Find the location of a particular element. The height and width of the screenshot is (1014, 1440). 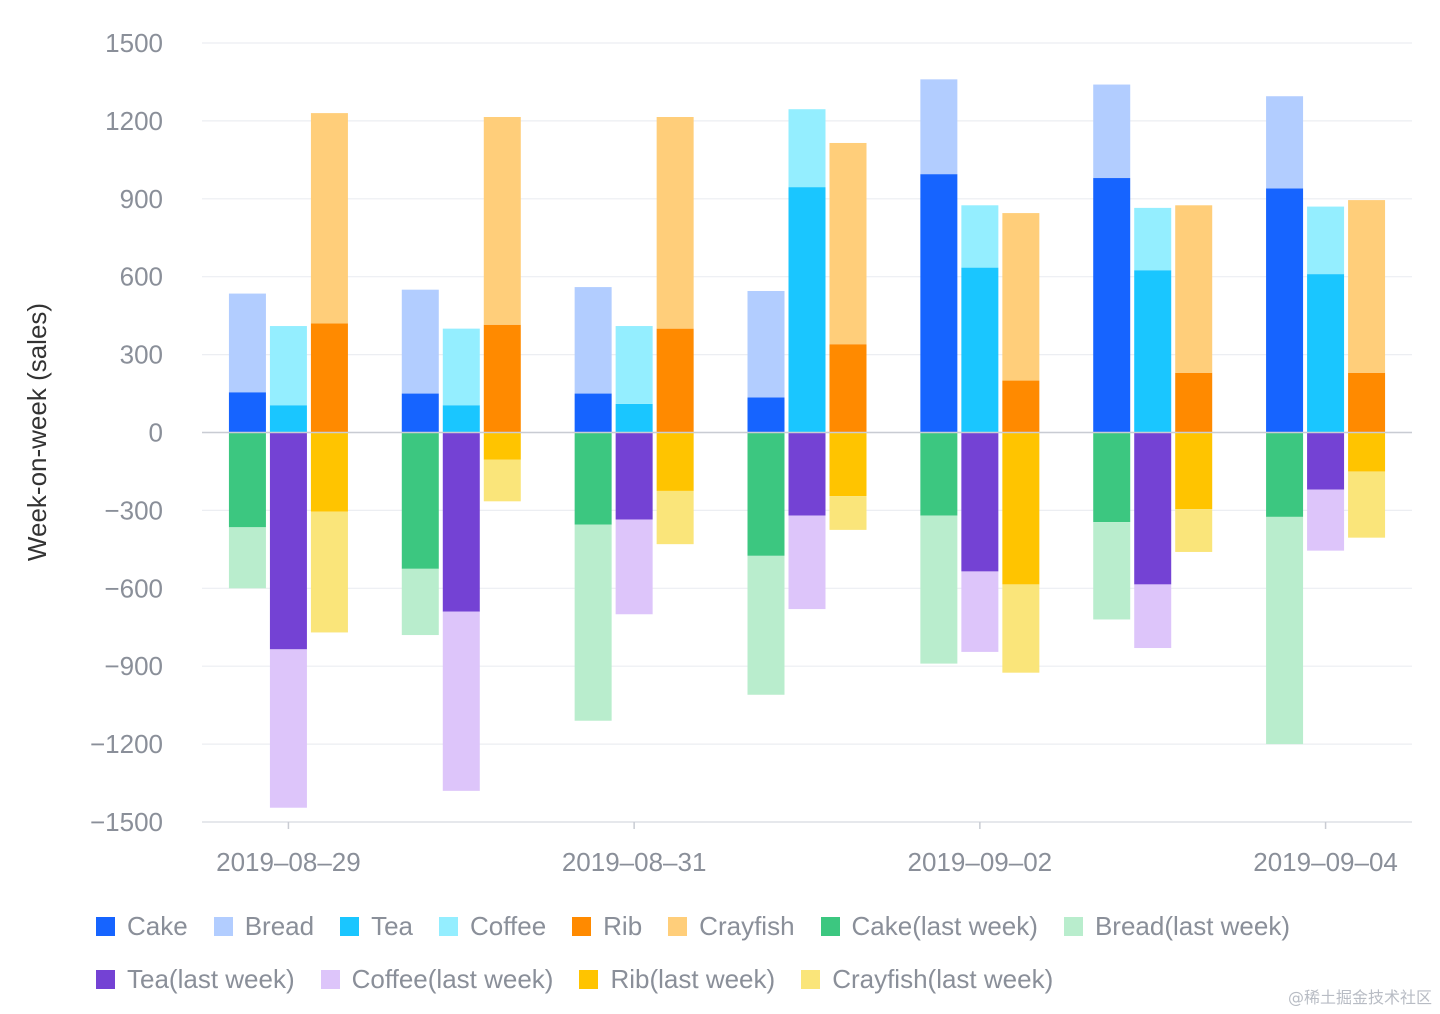

legend-item-bread-last-week: Bread(last week) is located at coordinates (1176, 926).